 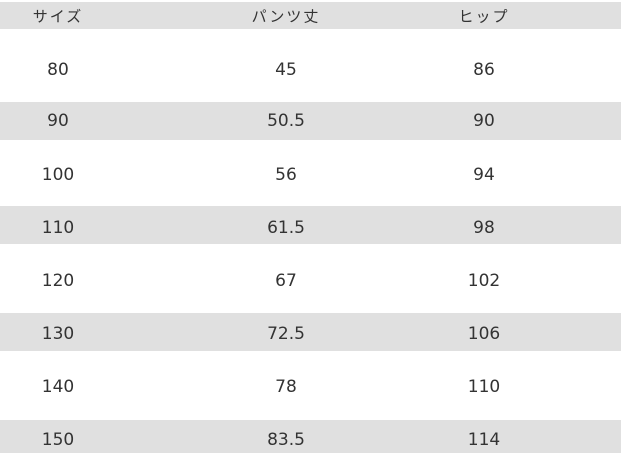 What do you see at coordinates (58, 228) in the screenshot?
I see `cell-size: 110` at bounding box center [58, 228].